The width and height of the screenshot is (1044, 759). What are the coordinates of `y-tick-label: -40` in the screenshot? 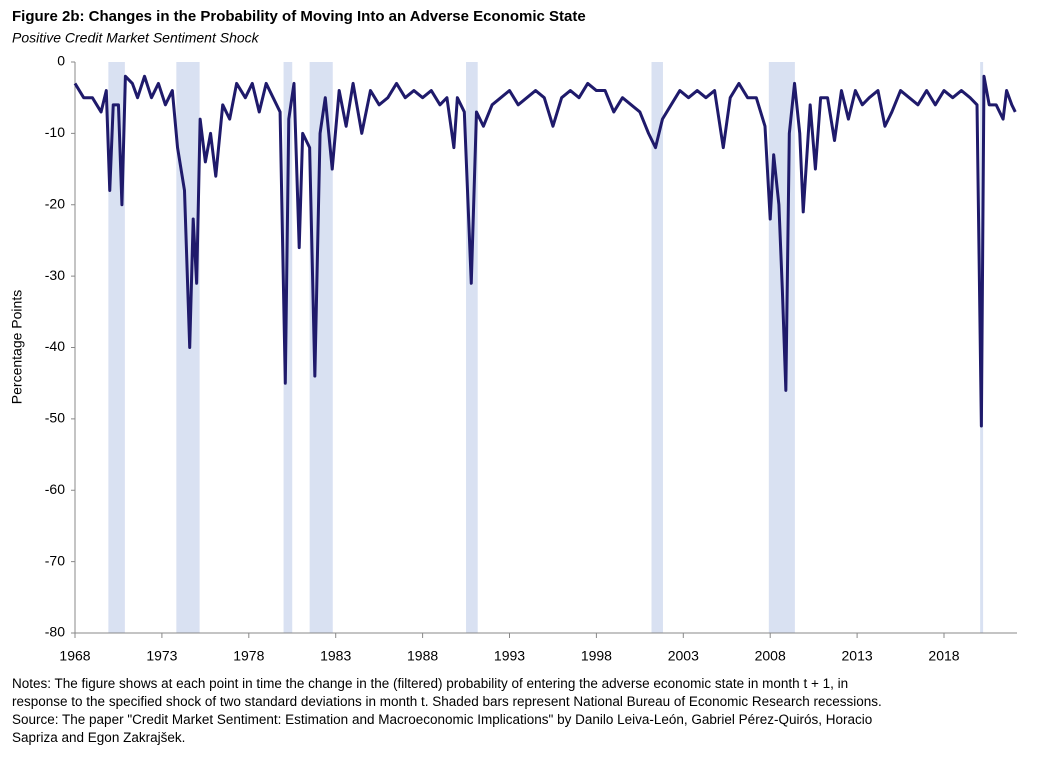 It's located at (55, 346).